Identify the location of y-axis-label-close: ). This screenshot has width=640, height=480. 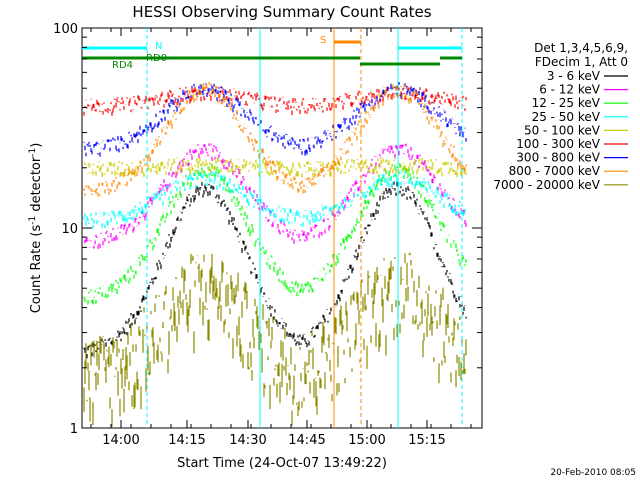
(36, 145).